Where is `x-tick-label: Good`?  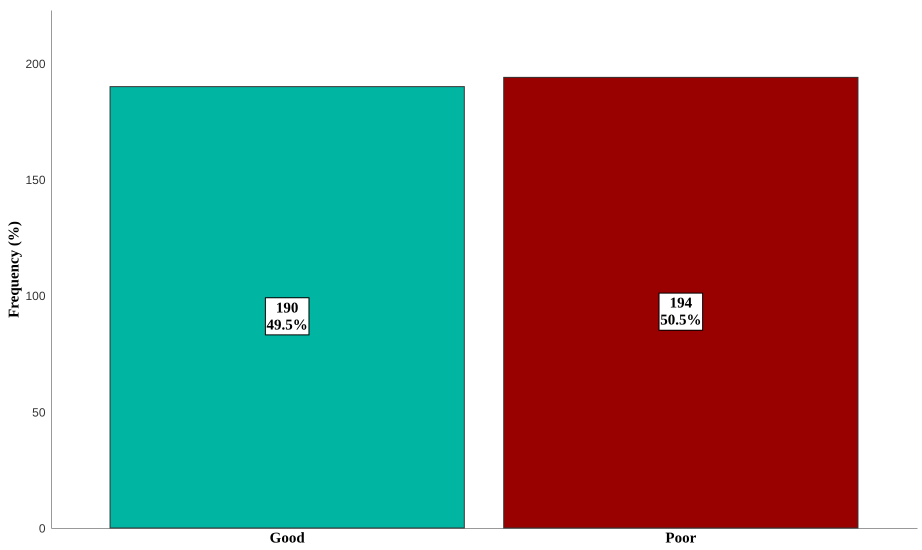
x-tick-label: Good is located at coordinates (288, 538).